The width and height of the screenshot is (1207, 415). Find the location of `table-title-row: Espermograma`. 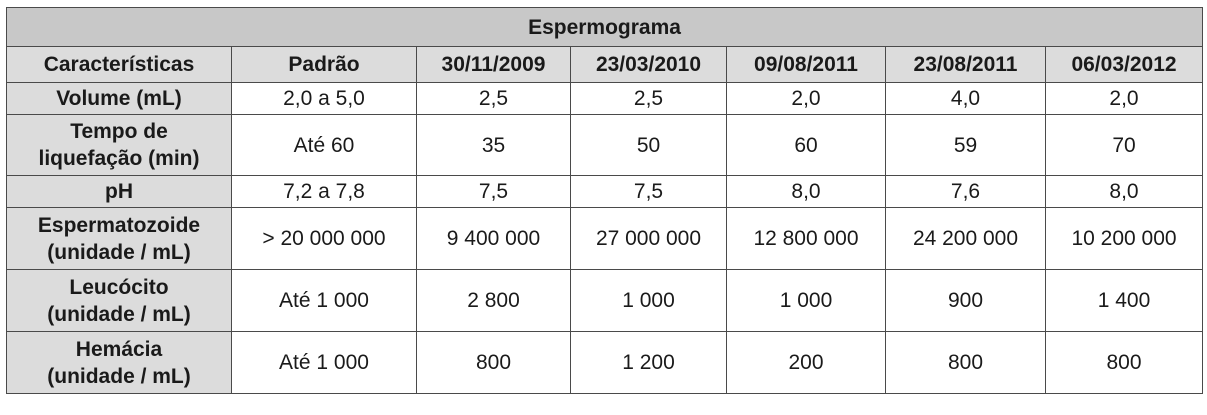

table-title-row: Espermograma is located at coordinates (604, 27).